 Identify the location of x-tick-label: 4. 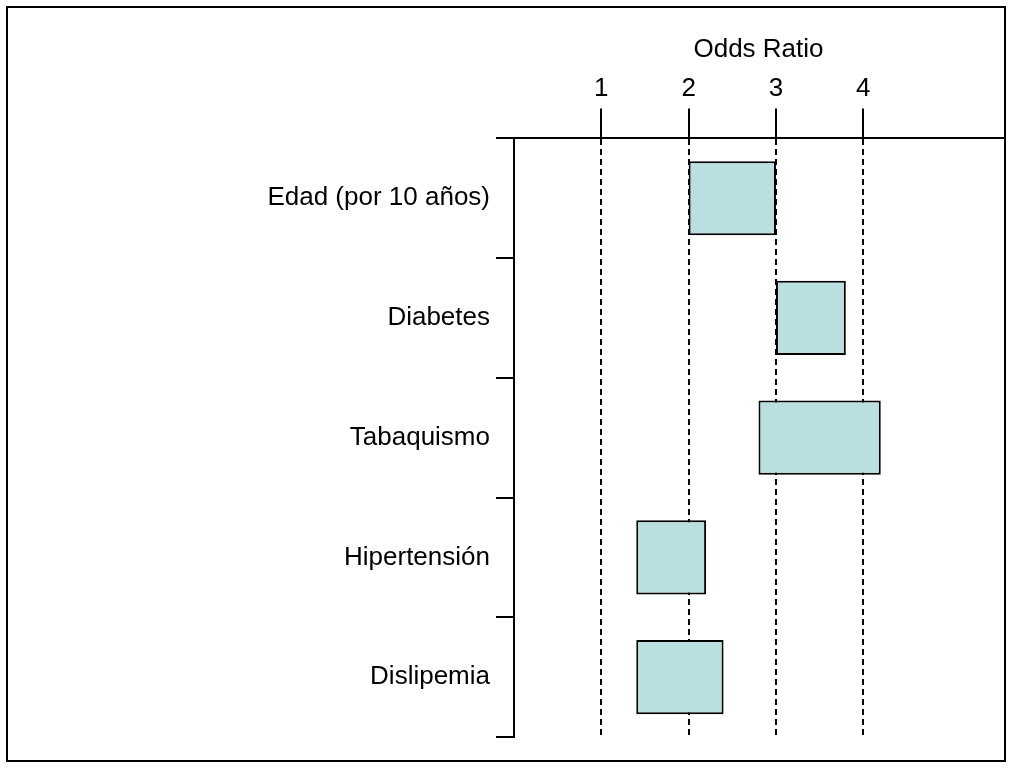
(863, 86).